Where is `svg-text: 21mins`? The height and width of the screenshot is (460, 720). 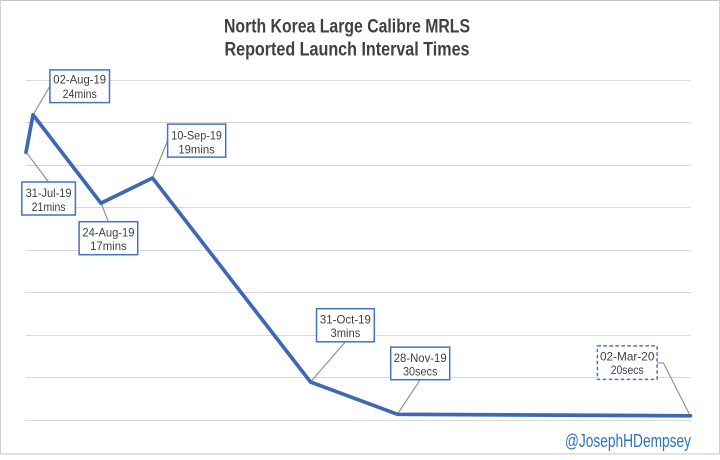
svg-text: 21mins is located at coordinates (49, 207).